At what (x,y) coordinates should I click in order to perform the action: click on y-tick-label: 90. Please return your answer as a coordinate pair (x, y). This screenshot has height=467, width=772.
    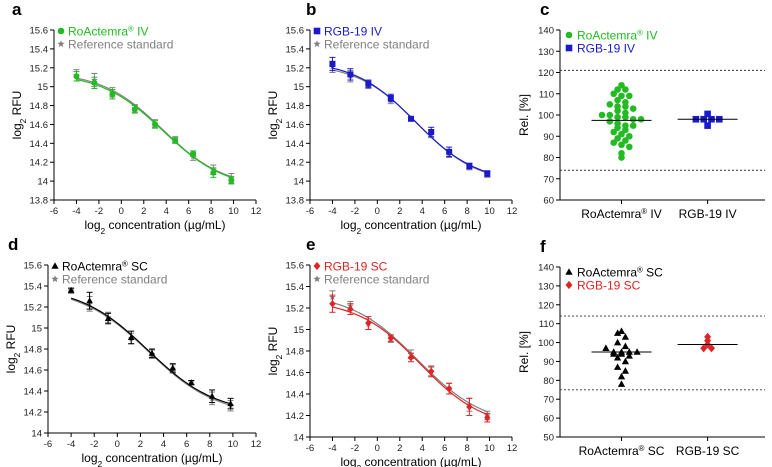
    Looking at the image, I should click on (548, 137).